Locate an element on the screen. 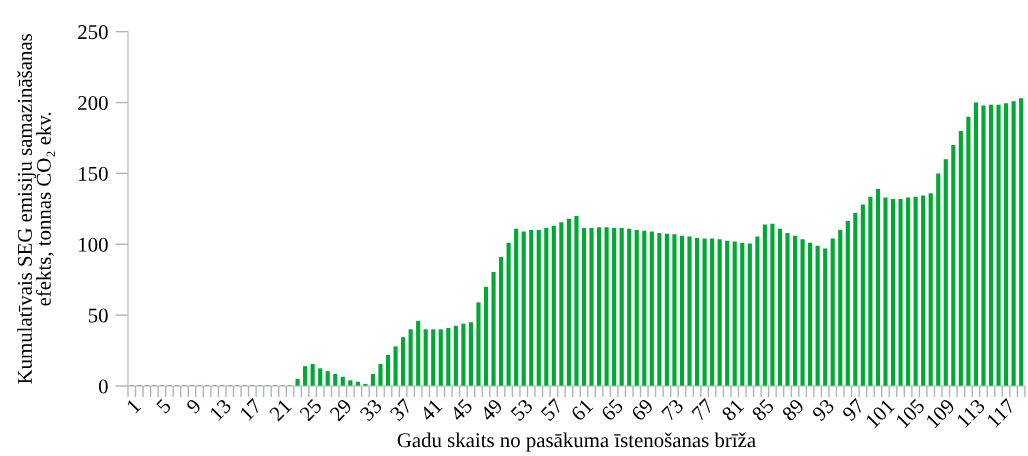 The width and height of the screenshot is (1028, 456). x-tick-label: 61 is located at coordinates (582, 410).